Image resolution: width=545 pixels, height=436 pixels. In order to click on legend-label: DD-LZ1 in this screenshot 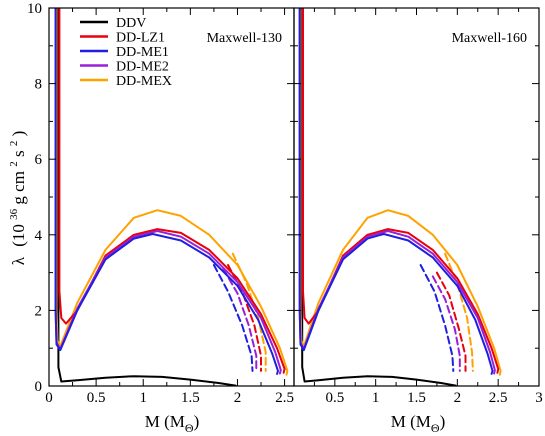, I will do `click(140, 38)`.